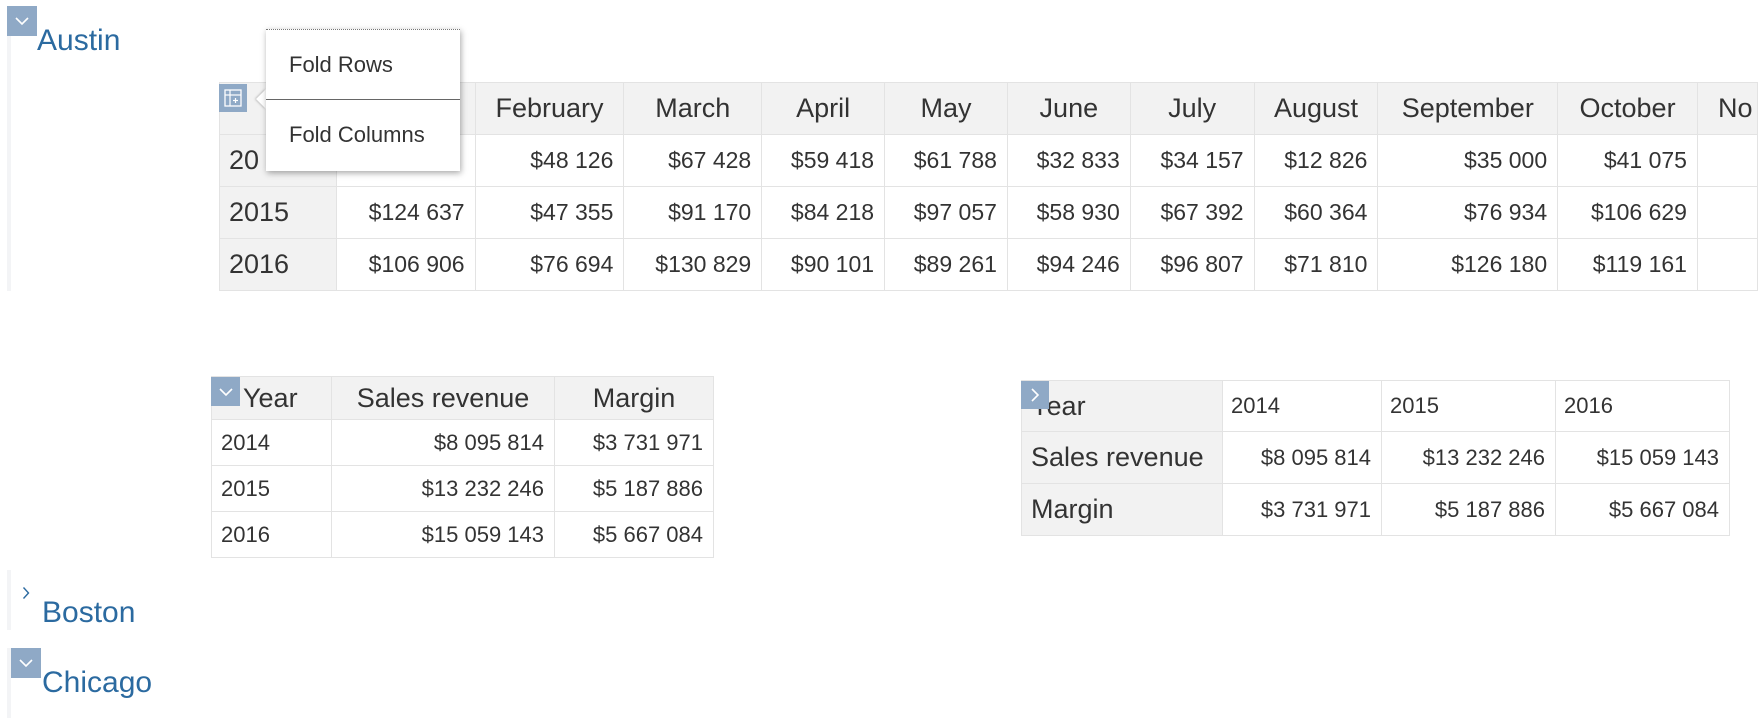 The width and height of the screenshot is (1758, 724). Describe the element at coordinates (1068, 108) in the screenshot. I see `column-header: June` at that location.